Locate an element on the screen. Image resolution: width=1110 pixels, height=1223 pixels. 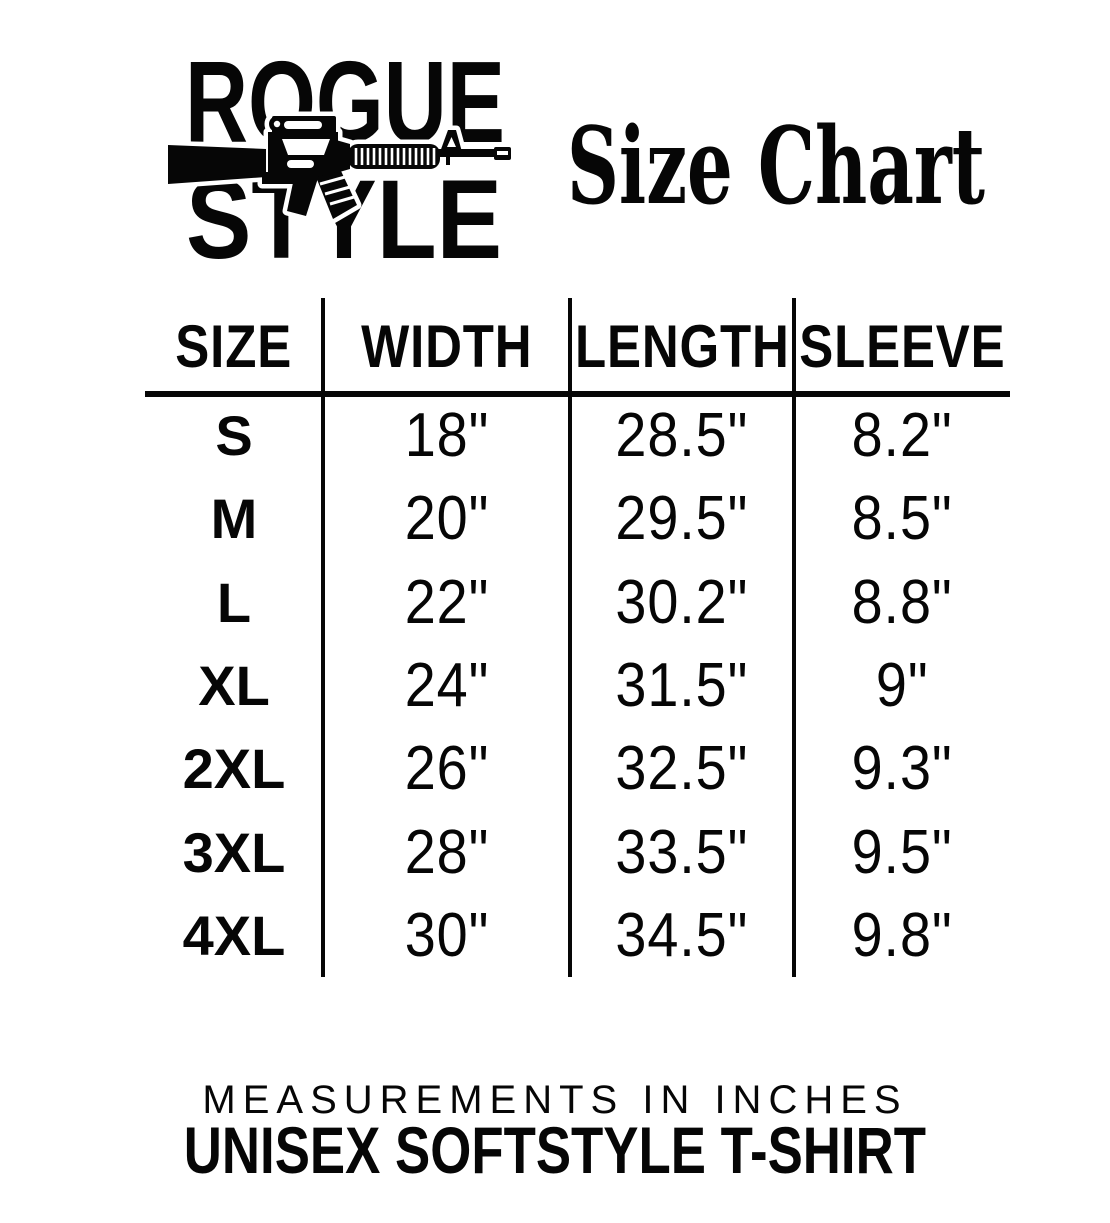
width-value: 20" is located at coordinates (446, 519).